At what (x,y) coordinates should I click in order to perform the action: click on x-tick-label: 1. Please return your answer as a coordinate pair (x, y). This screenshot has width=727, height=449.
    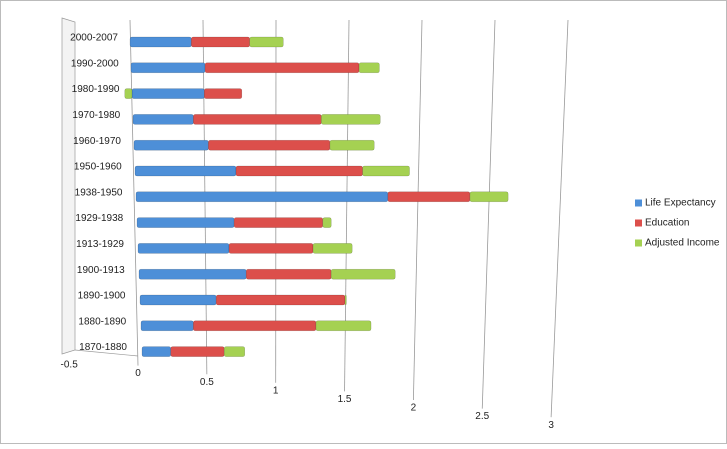
    Looking at the image, I should click on (276, 390).